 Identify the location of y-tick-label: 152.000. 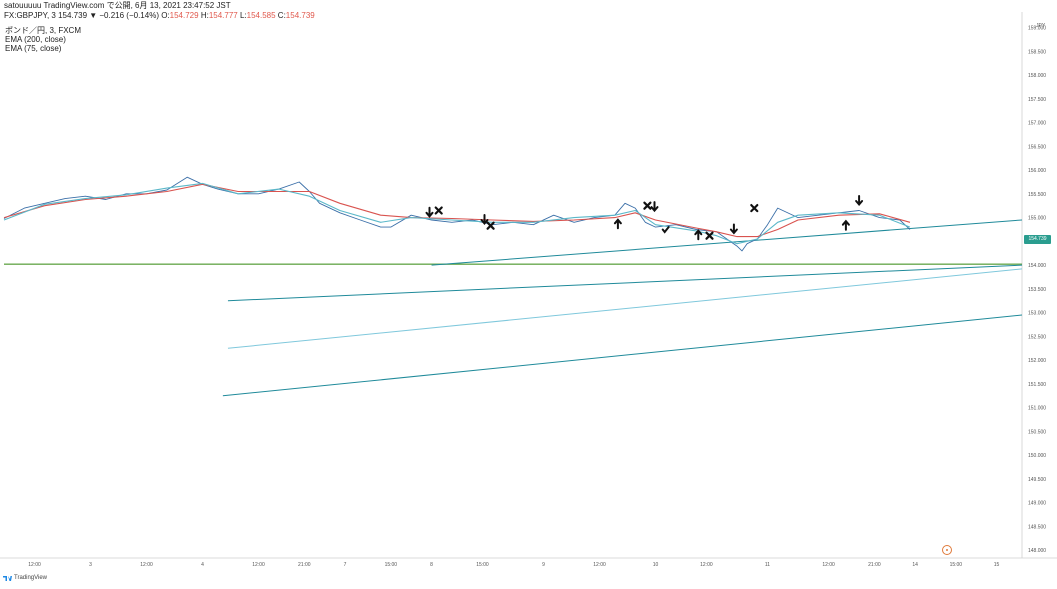
(1037, 361).